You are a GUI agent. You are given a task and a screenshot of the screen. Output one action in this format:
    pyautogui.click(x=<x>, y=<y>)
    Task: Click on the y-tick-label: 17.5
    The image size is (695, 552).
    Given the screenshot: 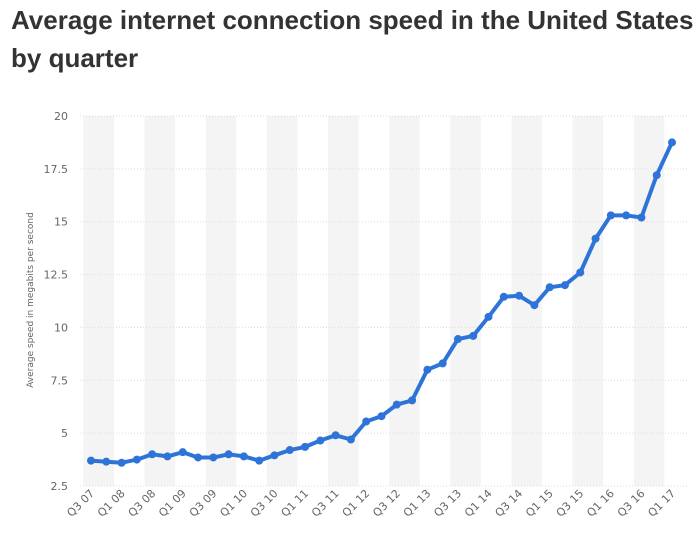 What is the action you would take?
    pyautogui.click(x=56, y=169)
    